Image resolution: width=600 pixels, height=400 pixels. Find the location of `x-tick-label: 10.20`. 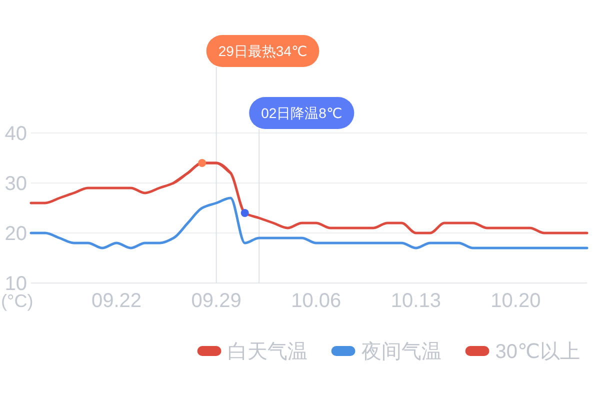

x-tick-label: 10.20 is located at coordinates (515, 301).